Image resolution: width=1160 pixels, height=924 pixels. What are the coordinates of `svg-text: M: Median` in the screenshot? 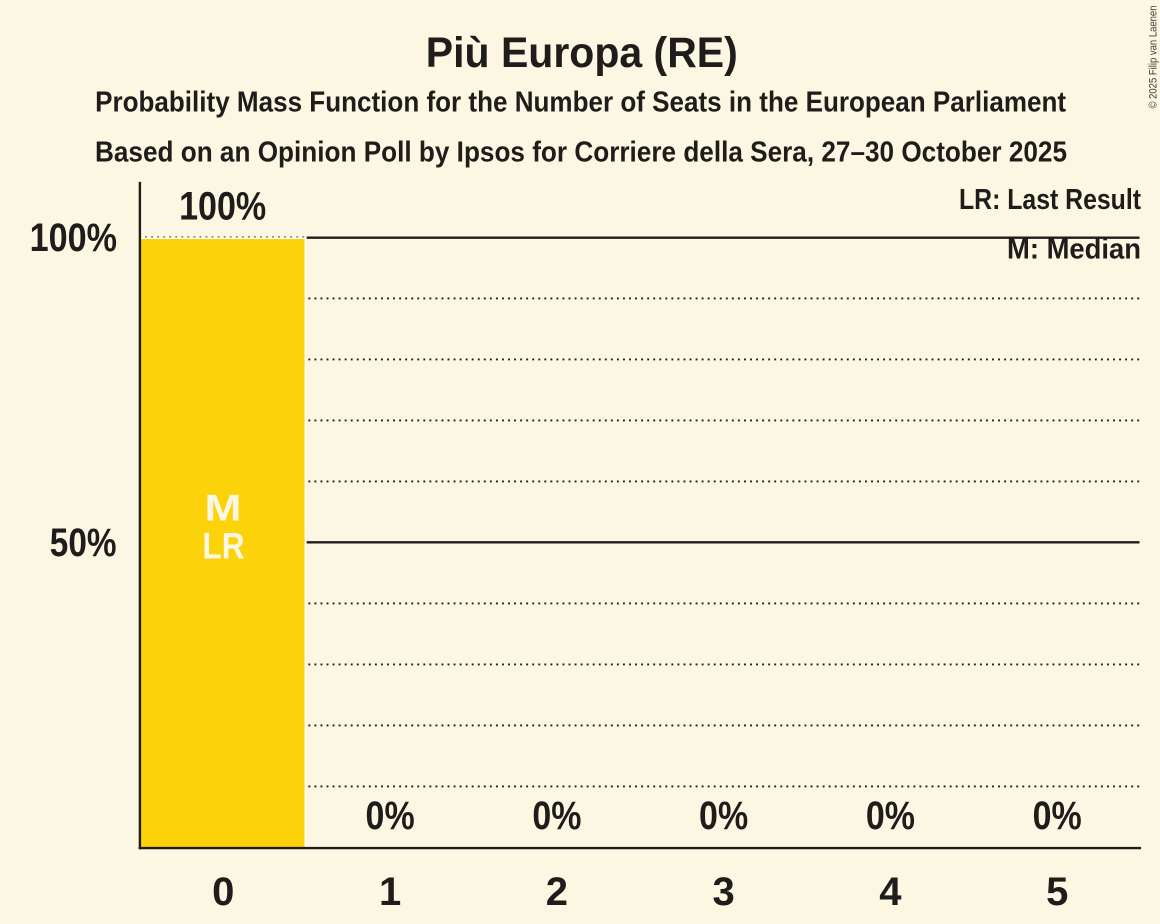 It's located at (1074, 250).